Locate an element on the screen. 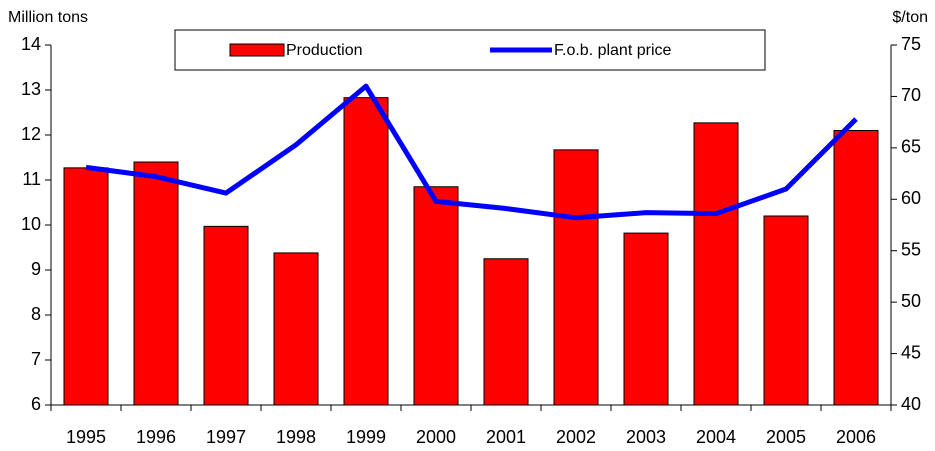 Image resolution: width=935 pixels, height=451 pixels. x-tick-label: 1999 is located at coordinates (366, 437).